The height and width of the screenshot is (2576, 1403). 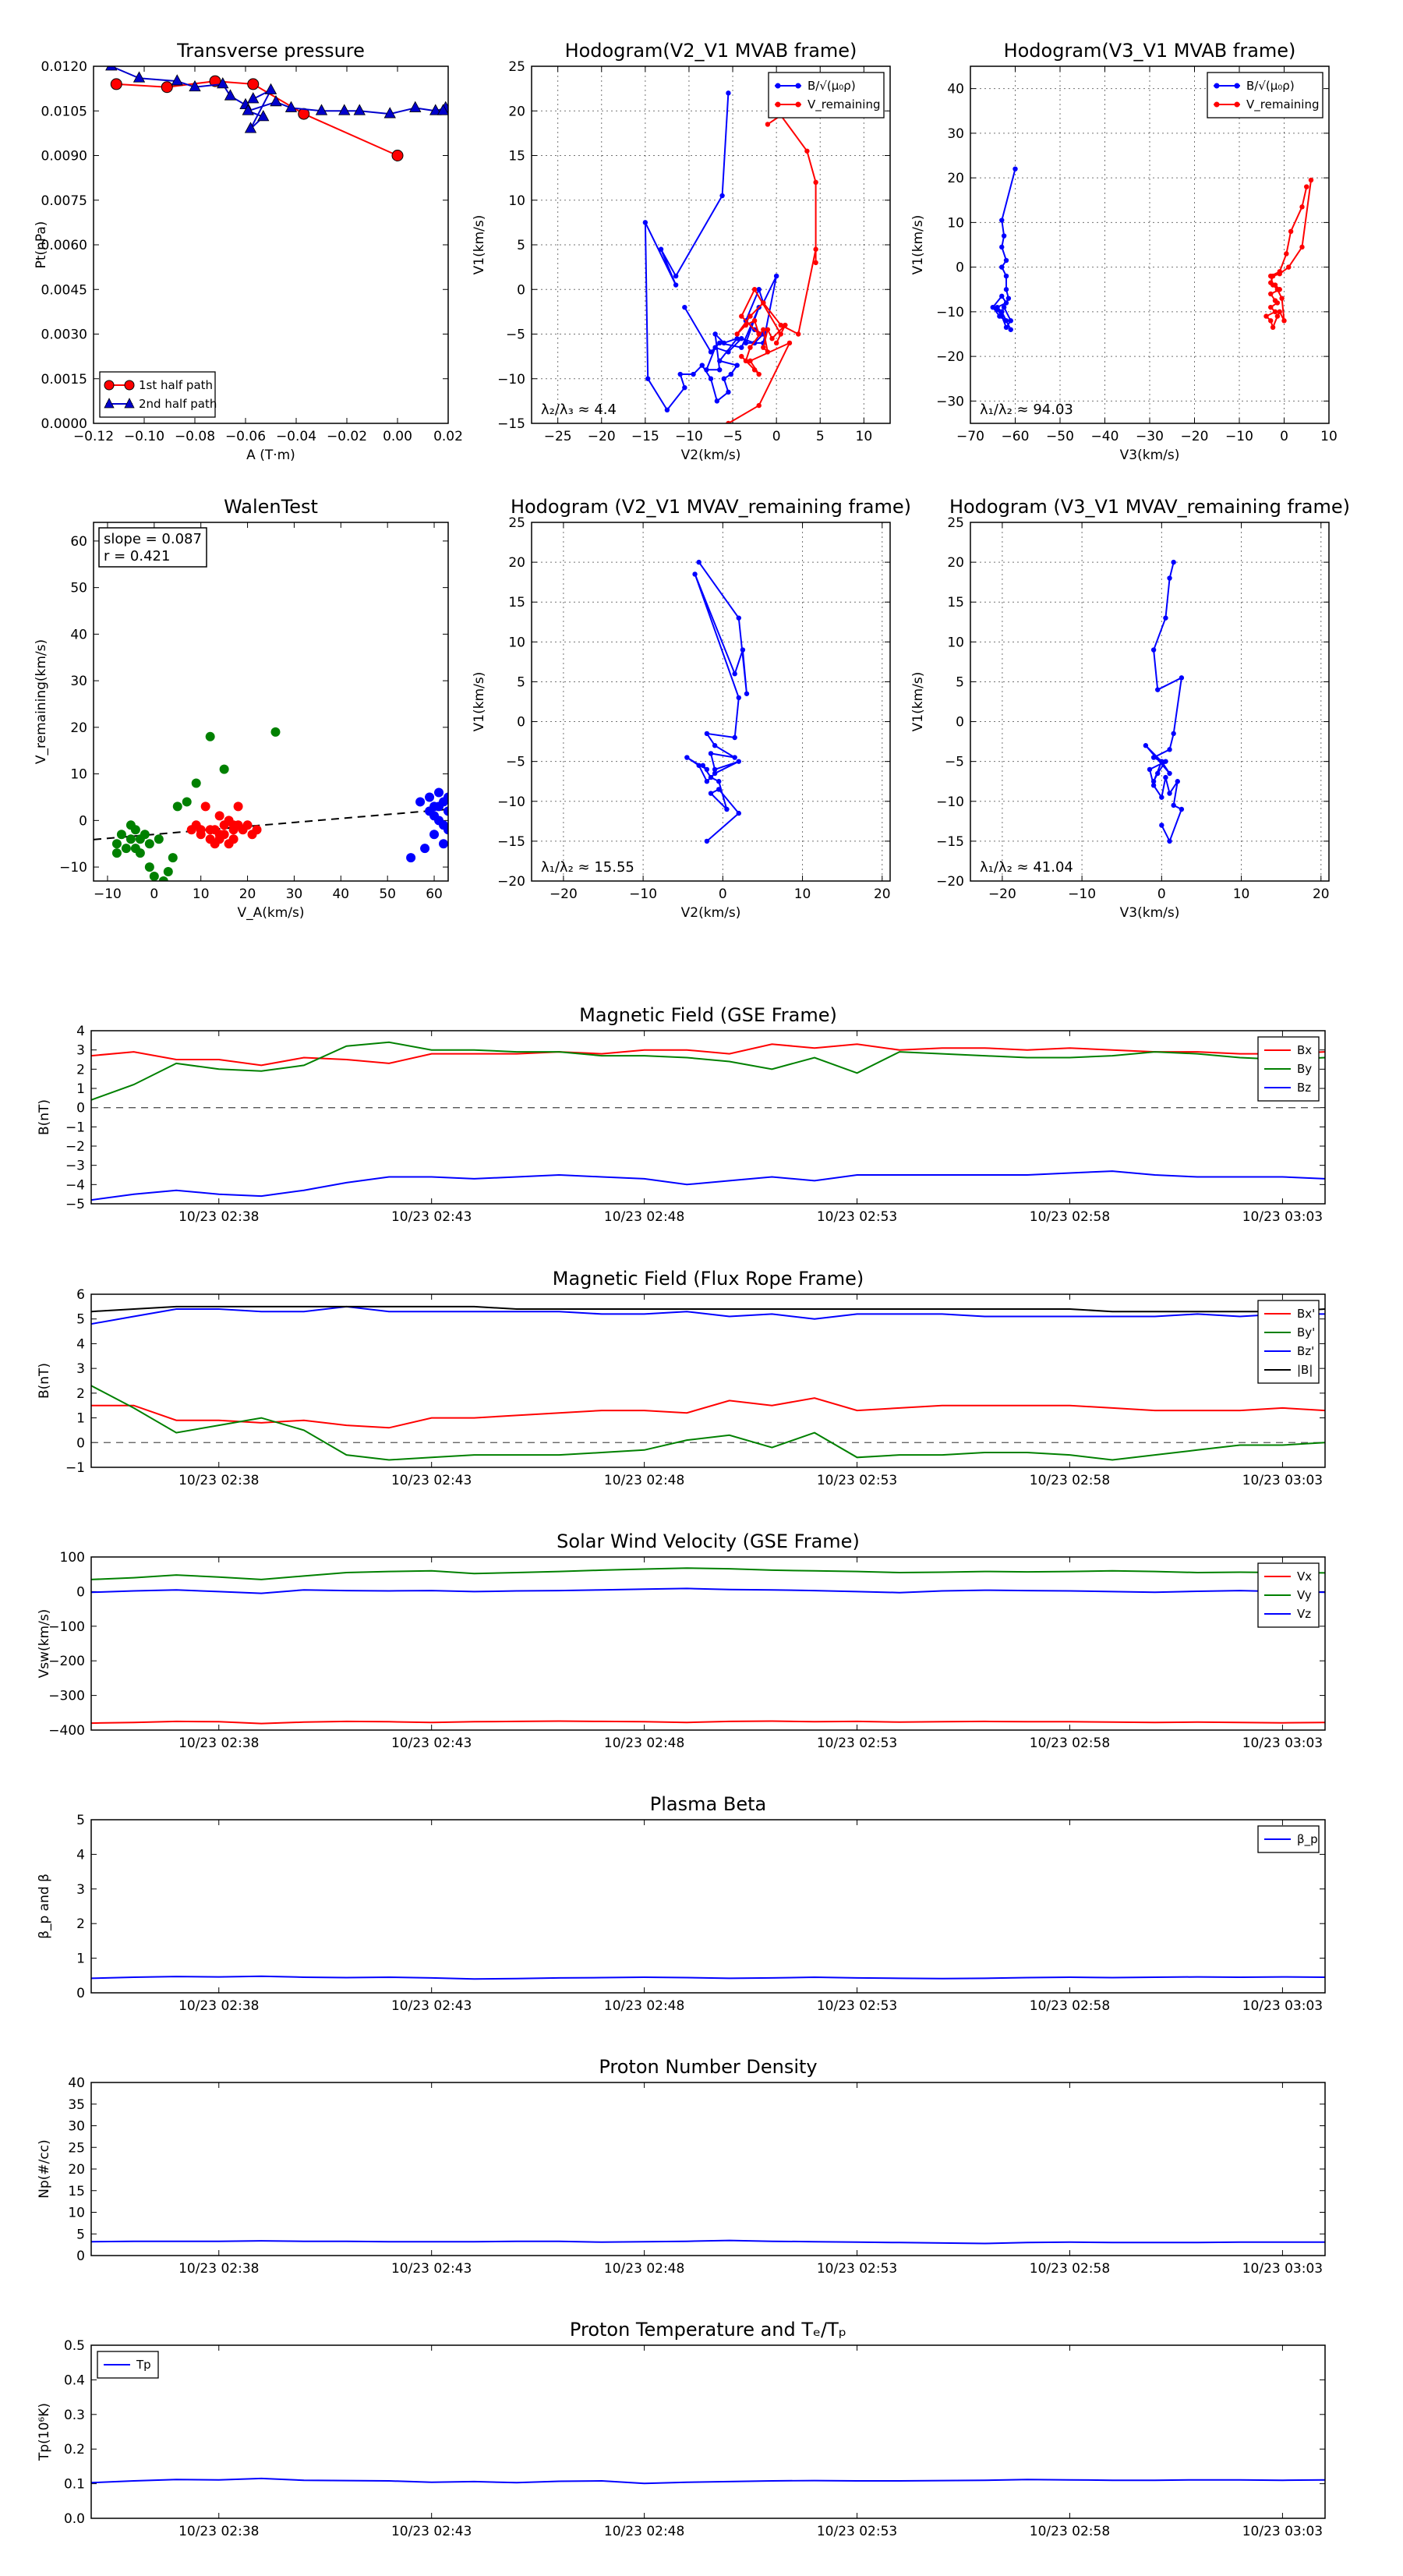 I want to click on y-tick-label: 1, so click(x=80, y=1089).